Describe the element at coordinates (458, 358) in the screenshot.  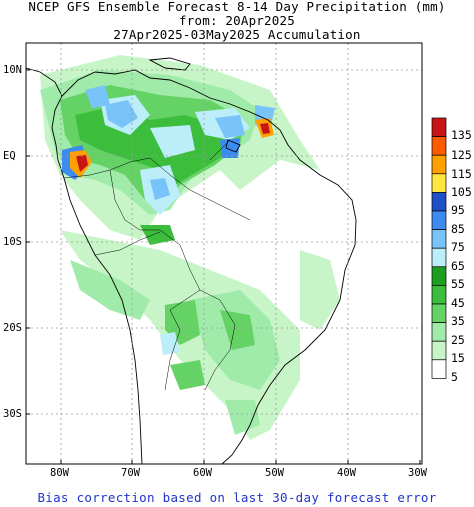
I see `legend-label-15: 15` at that location.